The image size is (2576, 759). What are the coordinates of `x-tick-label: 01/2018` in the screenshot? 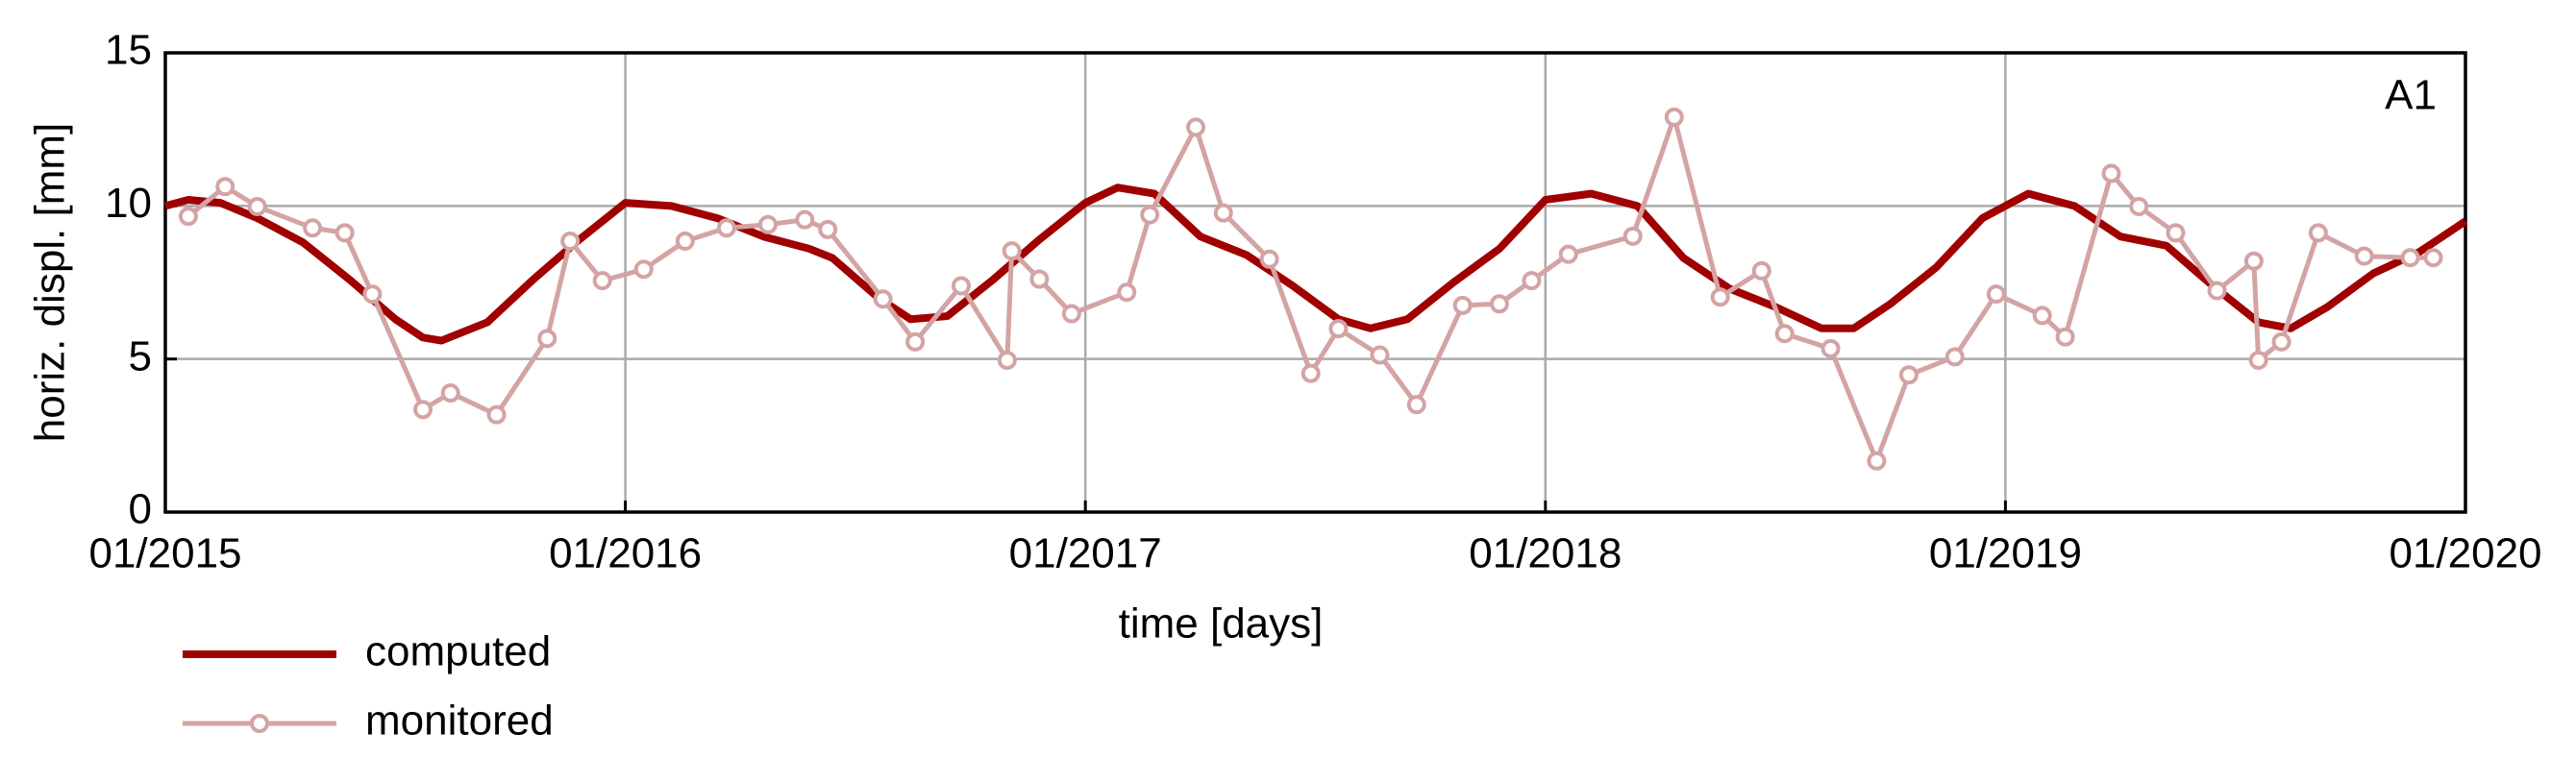 It's located at (1546, 554).